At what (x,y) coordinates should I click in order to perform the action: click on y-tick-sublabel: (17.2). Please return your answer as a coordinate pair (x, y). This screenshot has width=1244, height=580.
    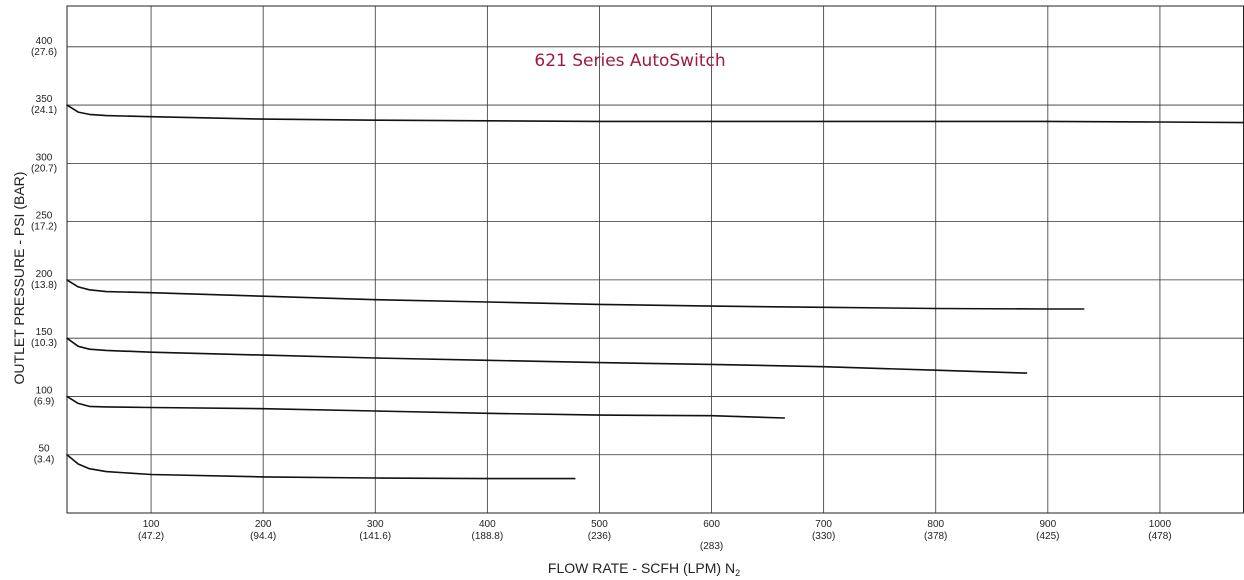
    Looking at the image, I should click on (44, 227).